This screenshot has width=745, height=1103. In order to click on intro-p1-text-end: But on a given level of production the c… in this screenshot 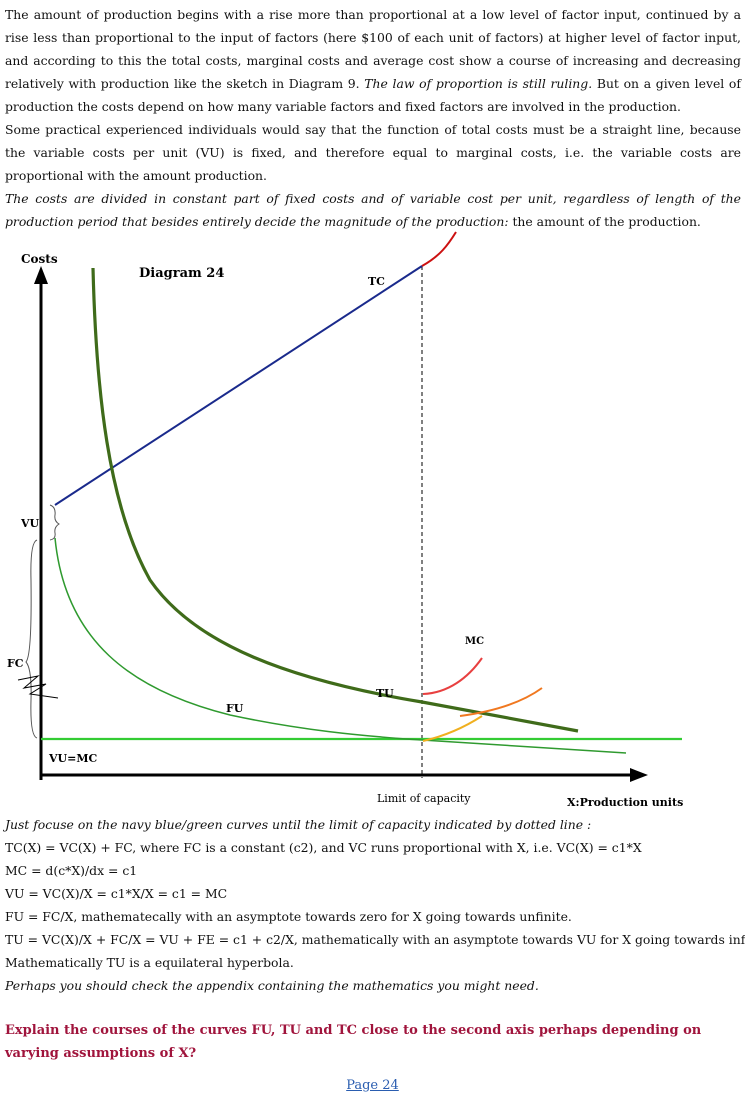, I will do `click(373, 95)`.